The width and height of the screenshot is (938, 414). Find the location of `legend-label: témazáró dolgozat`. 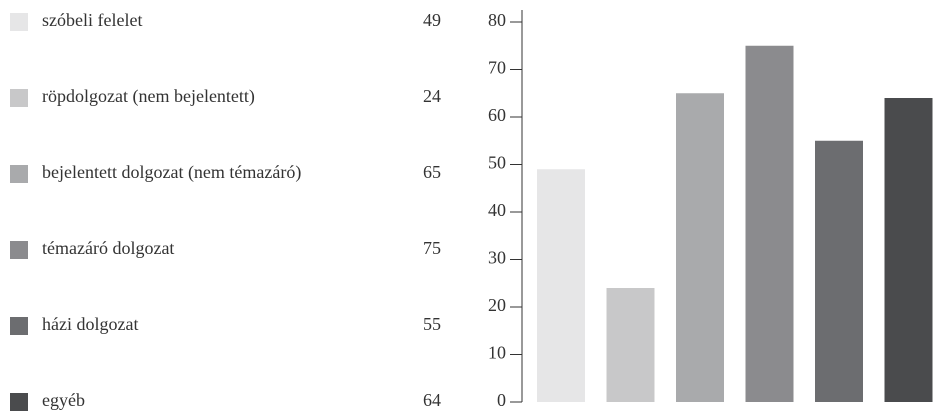

legend-label: témazáró dolgozat is located at coordinates (108, 248).